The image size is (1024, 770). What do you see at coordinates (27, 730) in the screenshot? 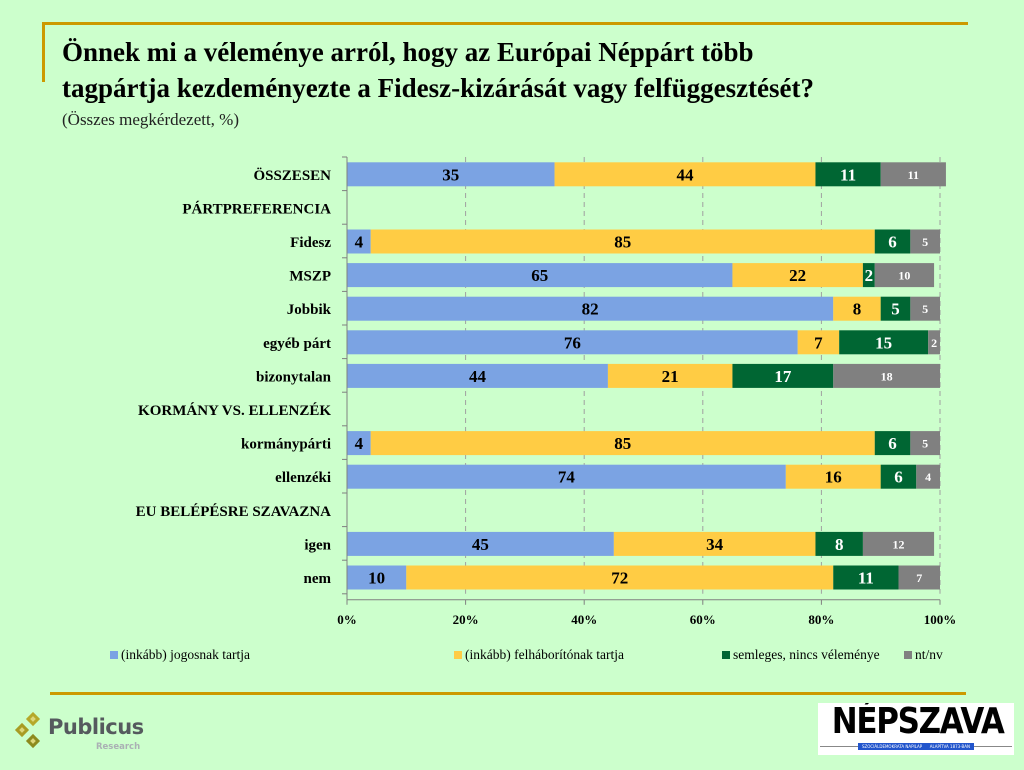
I see `publicus-diamond-icon` at bounding box center [27, 730].